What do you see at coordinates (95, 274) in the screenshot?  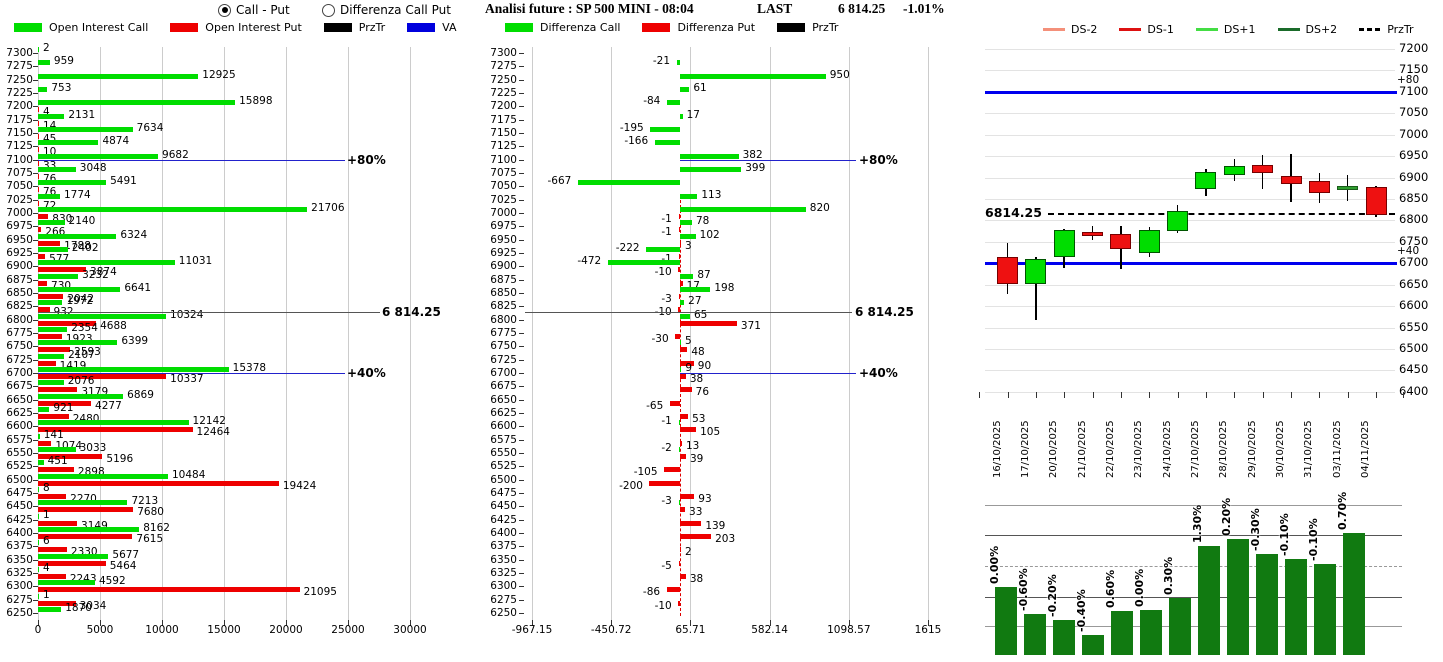 I see `oi-call-value: 3232` at bounding box center [95, 274].